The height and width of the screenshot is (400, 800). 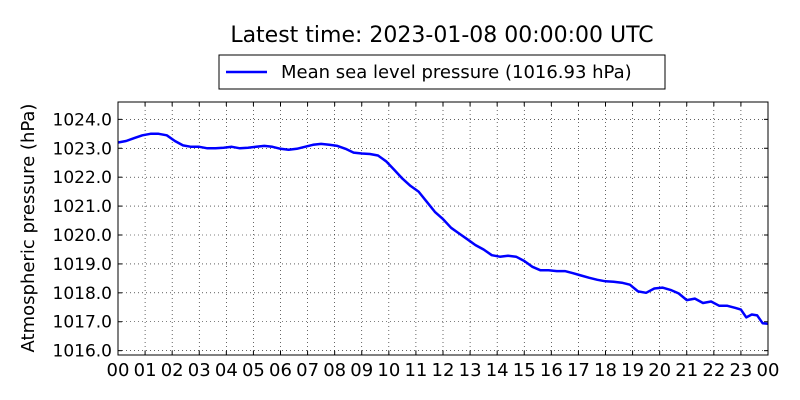 I want to click on legend-box, so click(x=442, y=72).